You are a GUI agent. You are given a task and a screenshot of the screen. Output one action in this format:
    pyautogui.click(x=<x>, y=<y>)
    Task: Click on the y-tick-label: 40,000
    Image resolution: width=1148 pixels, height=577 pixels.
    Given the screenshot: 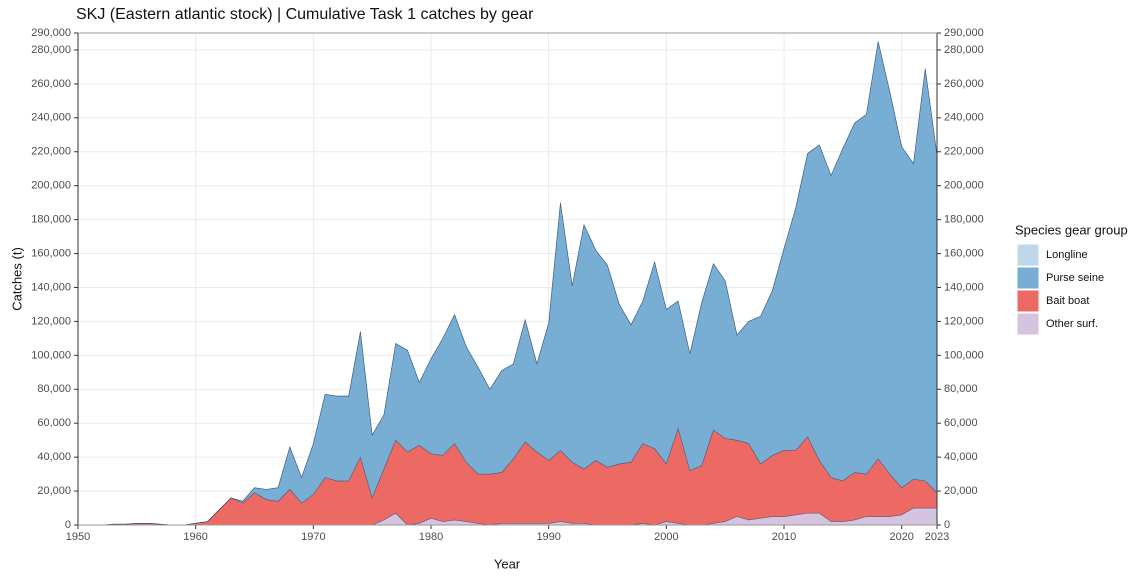 What is the action you would take?
    pyautogui.click(x=54, y=457)
    